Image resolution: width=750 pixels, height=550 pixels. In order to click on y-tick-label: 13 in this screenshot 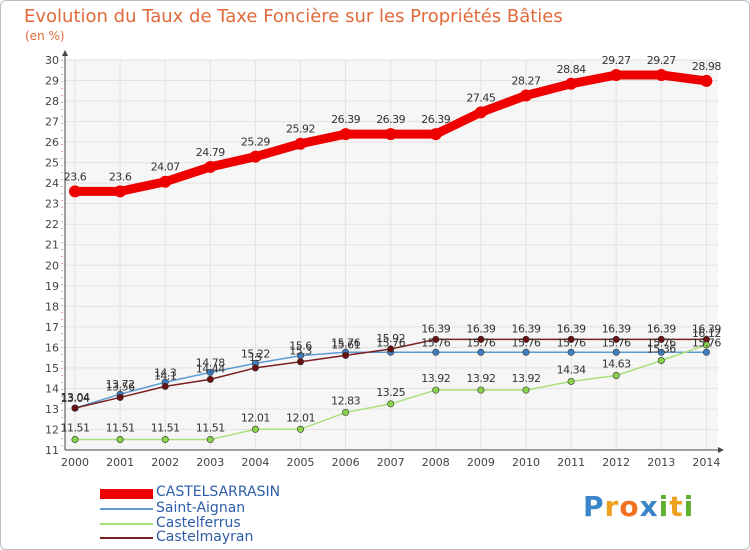, I will do `click(52, 409)`.